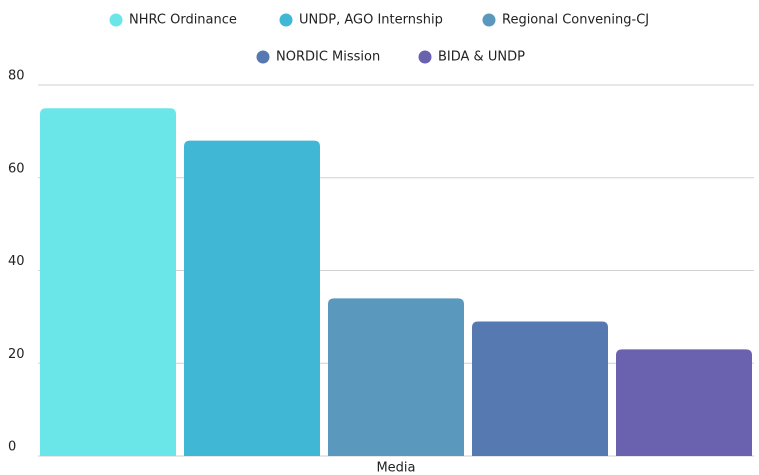  What do you see at coordinates (12, 447) in the screenshot?
I see `y-tick-label: 0` at bounding box center [12, 447].